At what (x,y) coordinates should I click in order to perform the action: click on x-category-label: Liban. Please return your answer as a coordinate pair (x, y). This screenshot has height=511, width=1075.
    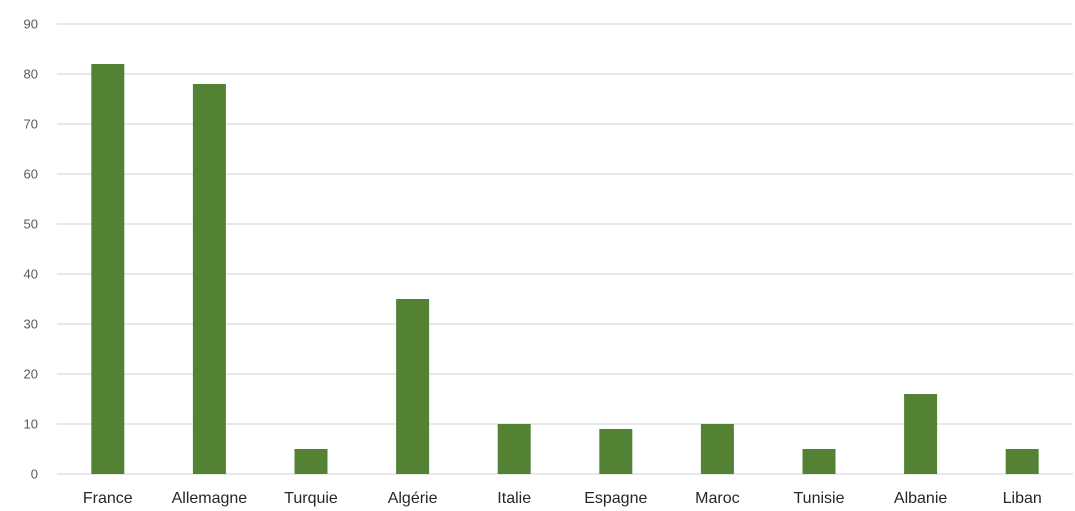
    Looking at the image, I should click on (1022, 498).